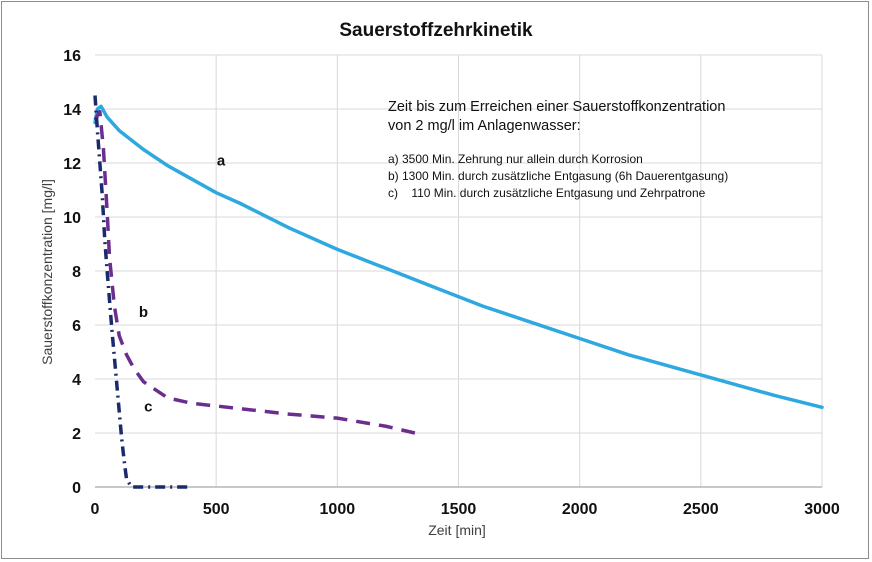 Image resolution: width=872 pixels, height=562 pixels. What do you see at coordinates (182, 284) in the screenshot?
I see `series-labels: a b c` at bounding box center [182, 284].